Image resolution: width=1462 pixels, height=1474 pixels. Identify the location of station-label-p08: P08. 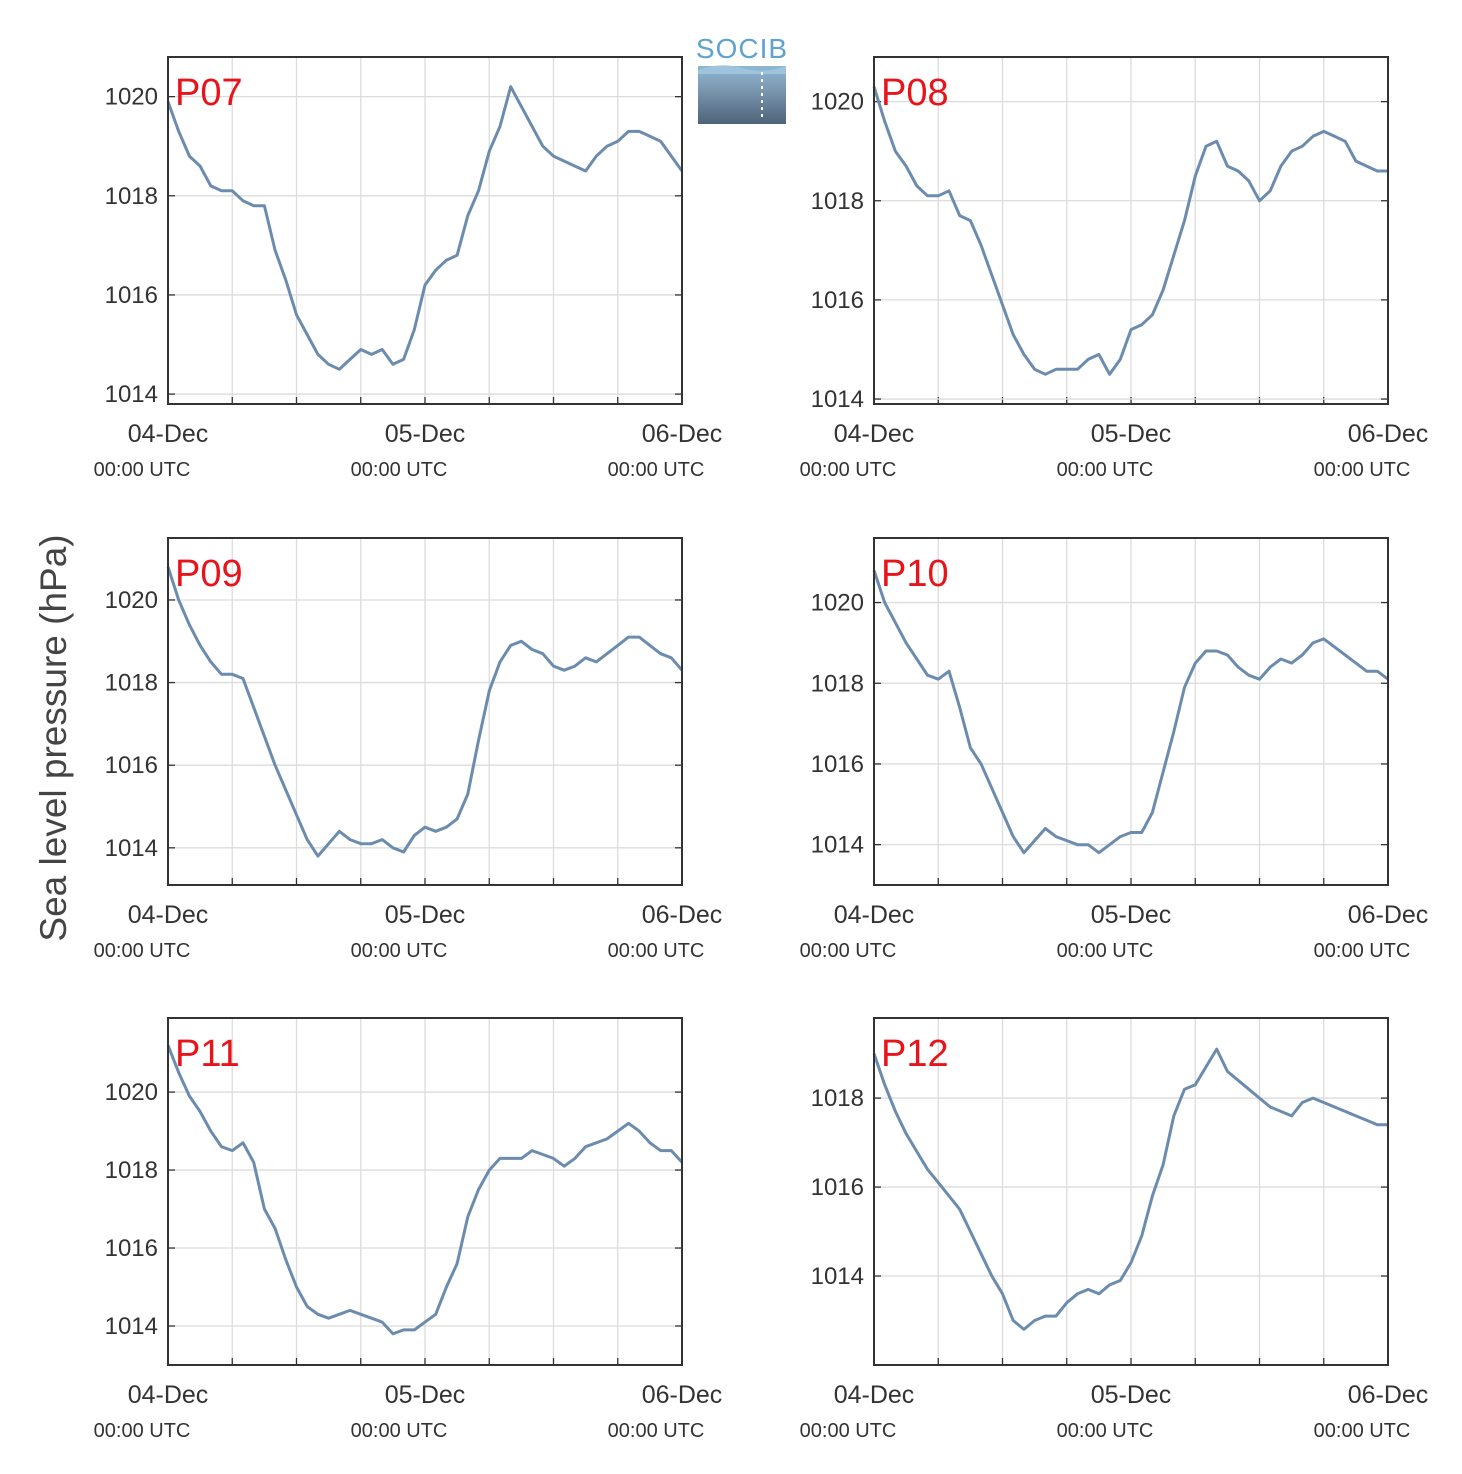
(915, 93).